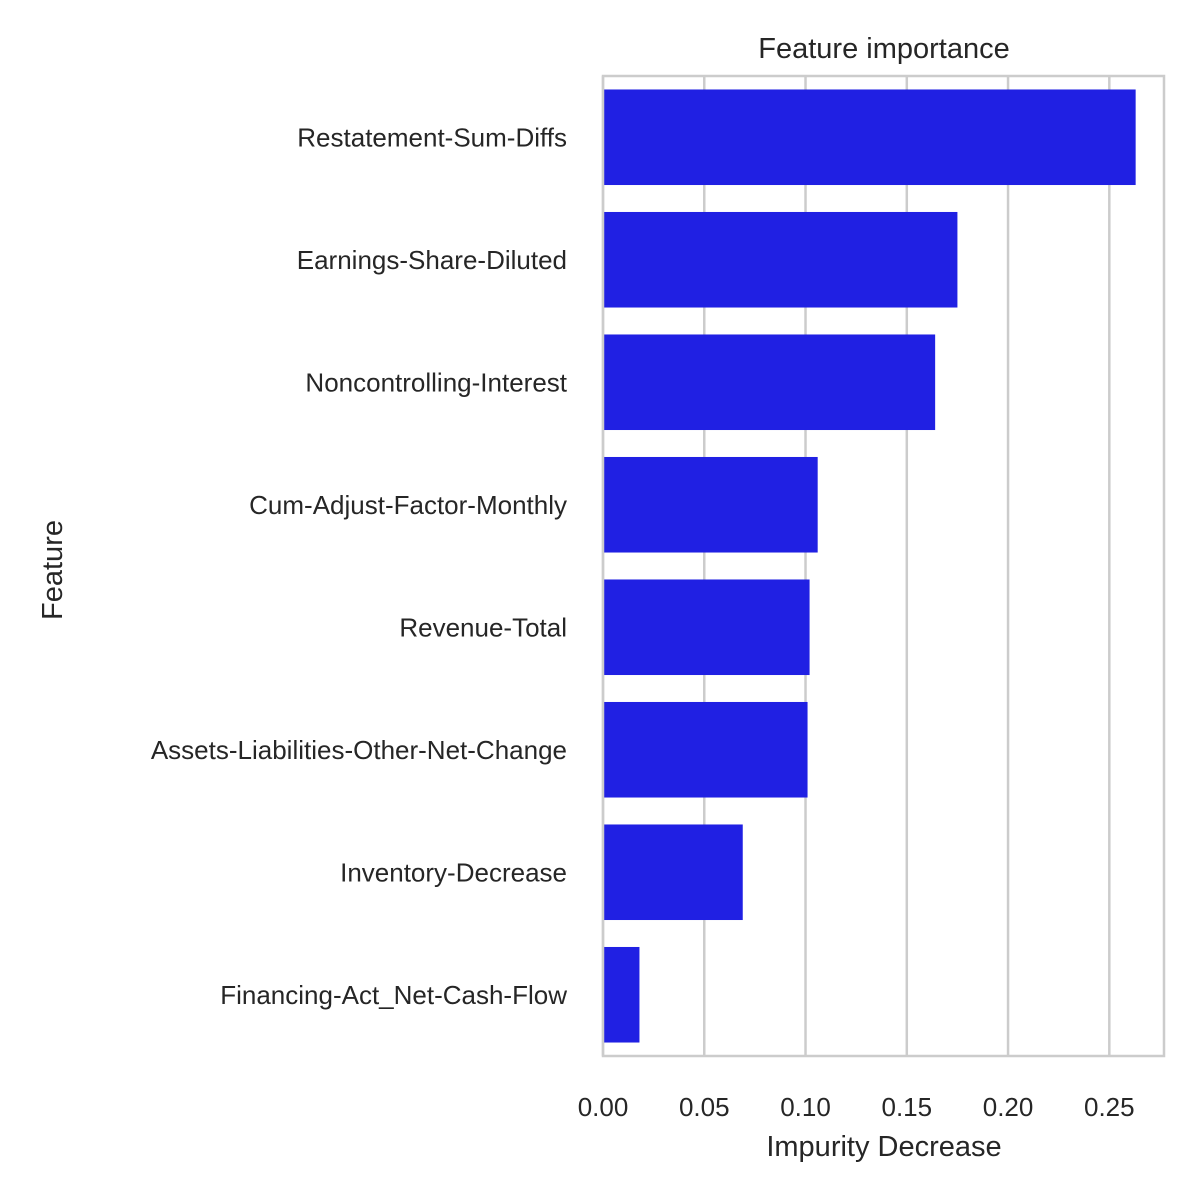 The width and height of the screenshot is (1200, 1200). What do you see at coordinates (805, 1107) in the screenshot?
I see `x-tick-label: 0.10` at bounding box center [805, 1107].